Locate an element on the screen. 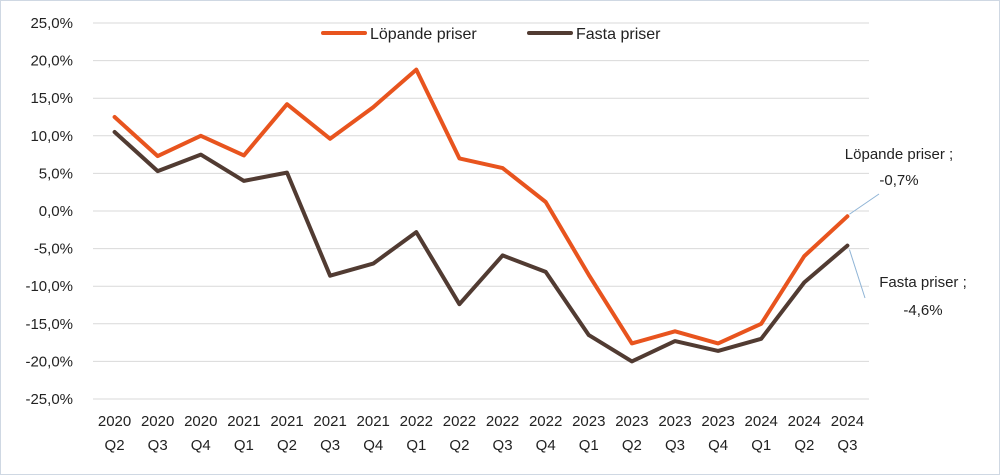 The height and width of the screenshot is (476, 1000). y-tick-label: -10,0% is located at coordinates (49, 286).